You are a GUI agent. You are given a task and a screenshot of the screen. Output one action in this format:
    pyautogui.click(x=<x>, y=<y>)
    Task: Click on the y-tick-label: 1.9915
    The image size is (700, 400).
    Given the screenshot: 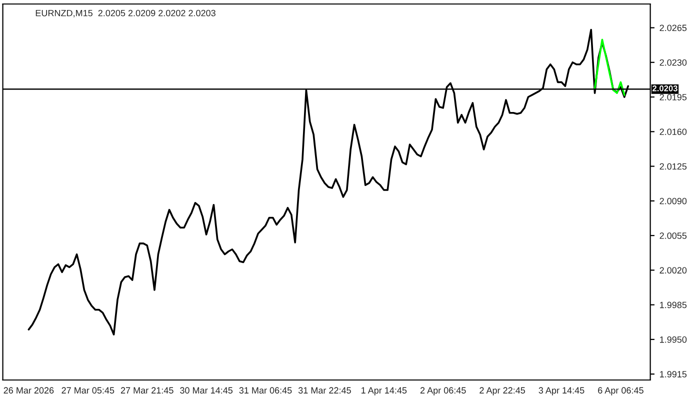 What is the action you would take?
    pyautogui.click(x=673, y=374)
    